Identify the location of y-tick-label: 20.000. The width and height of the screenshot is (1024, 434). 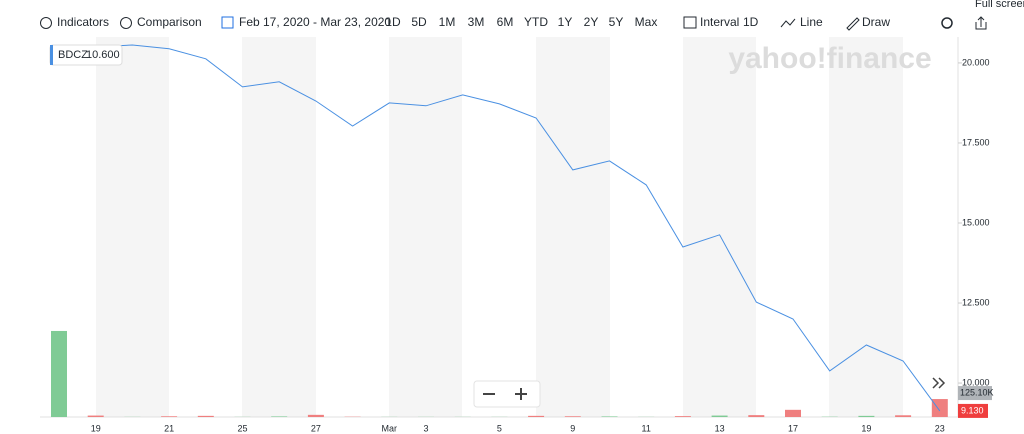
(976, 62).